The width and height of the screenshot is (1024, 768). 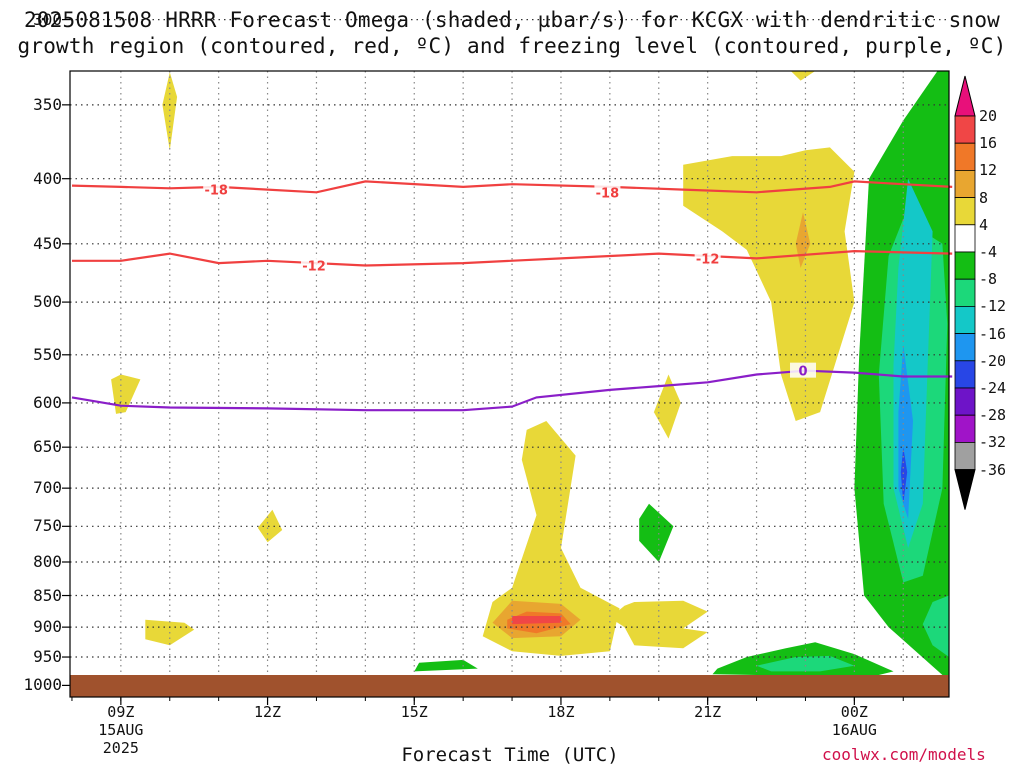 I want to click on omega-colorbar, so click(x=965, y=292).